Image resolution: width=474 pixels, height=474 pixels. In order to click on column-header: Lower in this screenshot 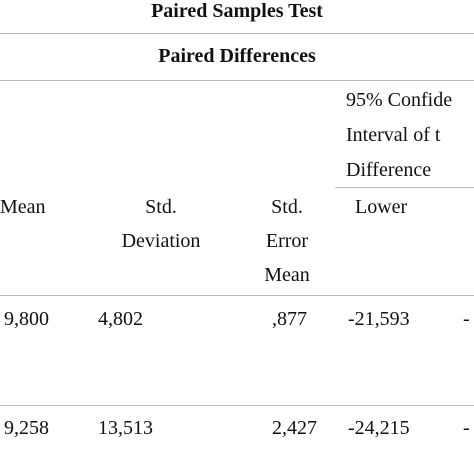, I will do `click(381, 207)`.